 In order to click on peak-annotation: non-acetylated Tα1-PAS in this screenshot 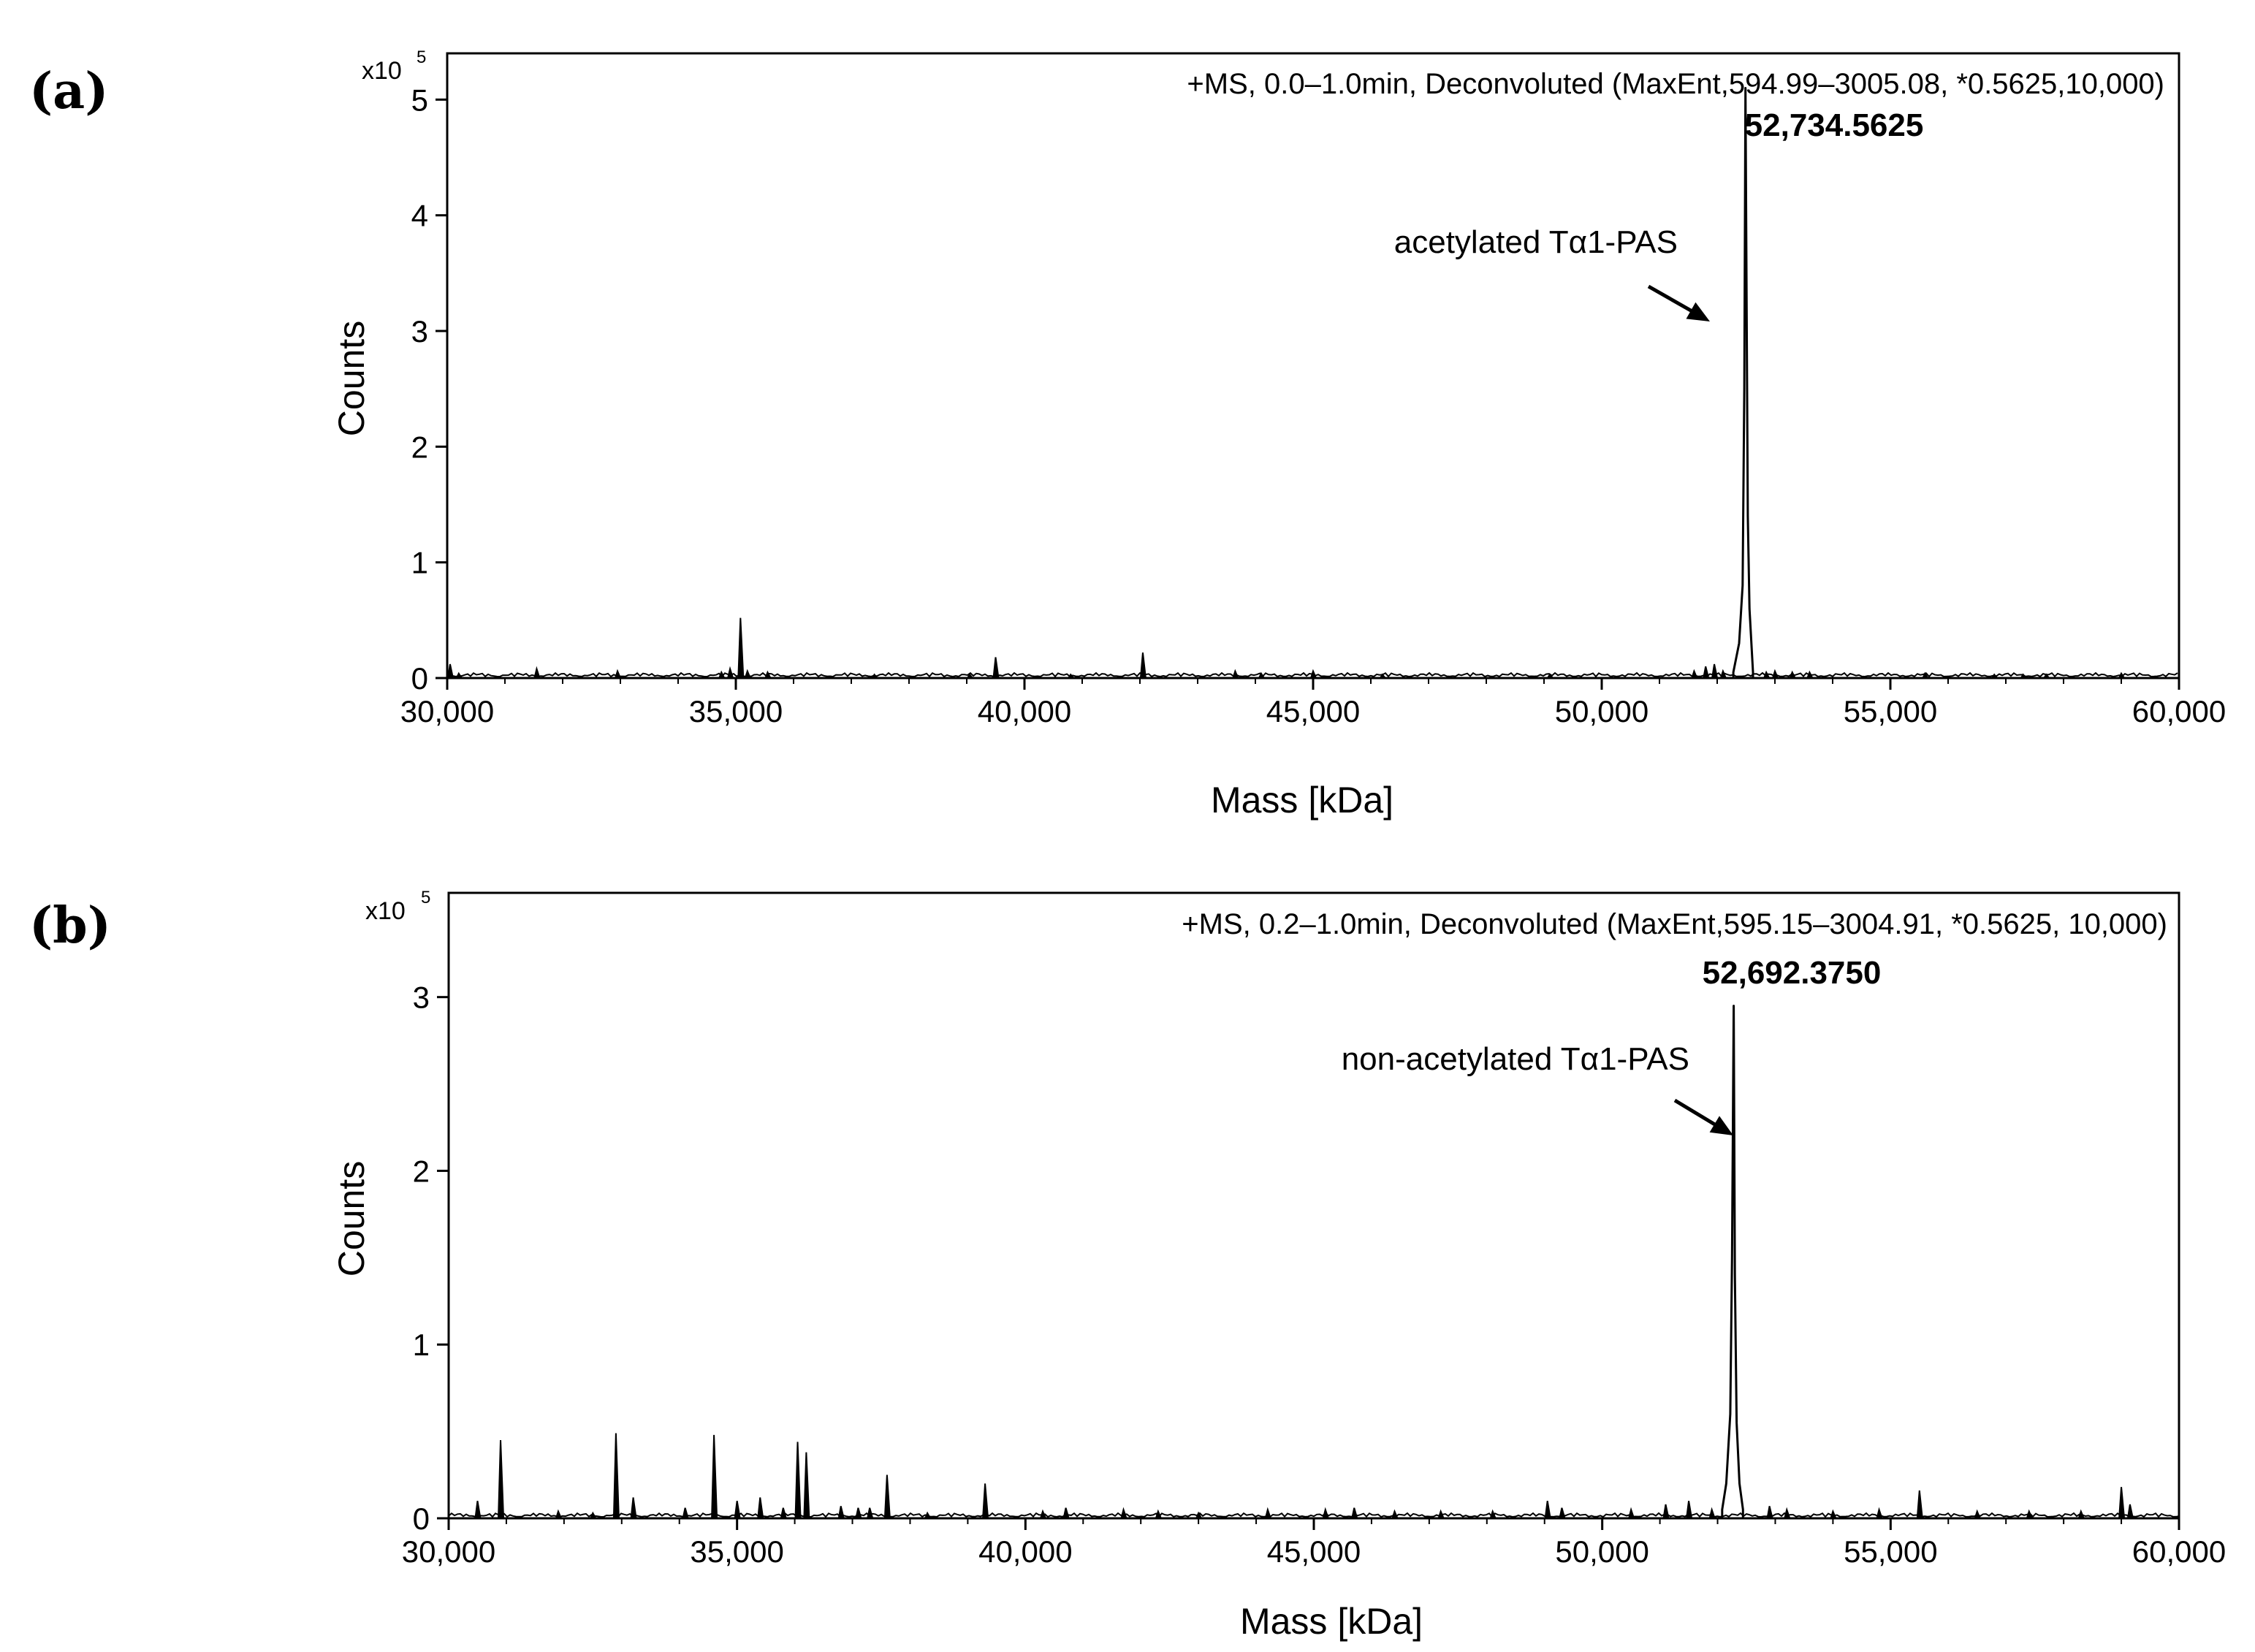, I will do `click(1515, 1059)`.